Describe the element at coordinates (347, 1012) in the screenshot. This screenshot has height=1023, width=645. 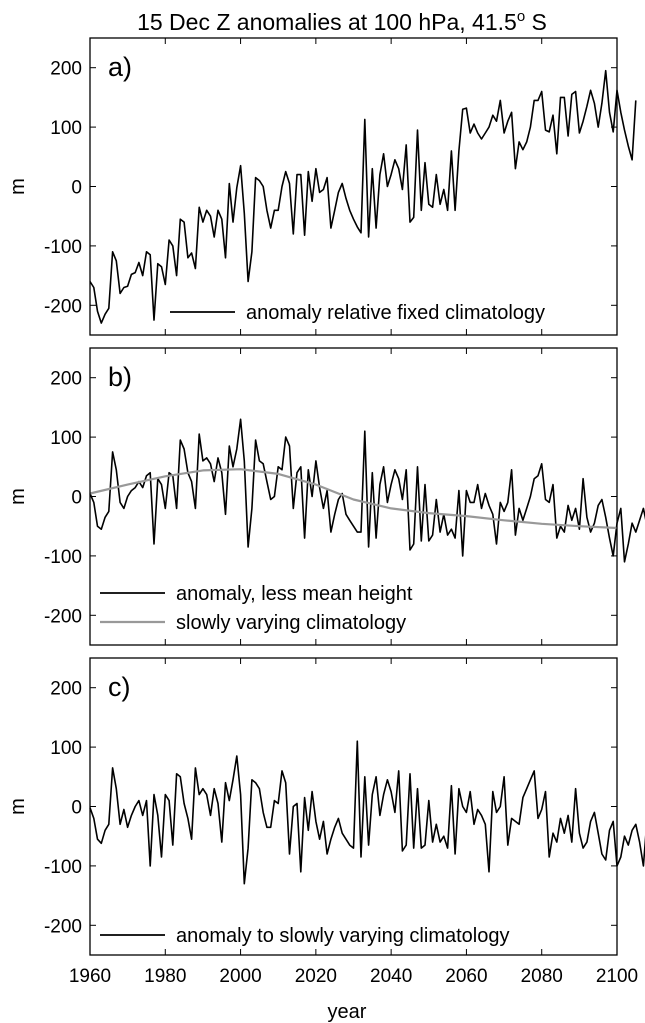
I see `x-axis-label: year` at that location.